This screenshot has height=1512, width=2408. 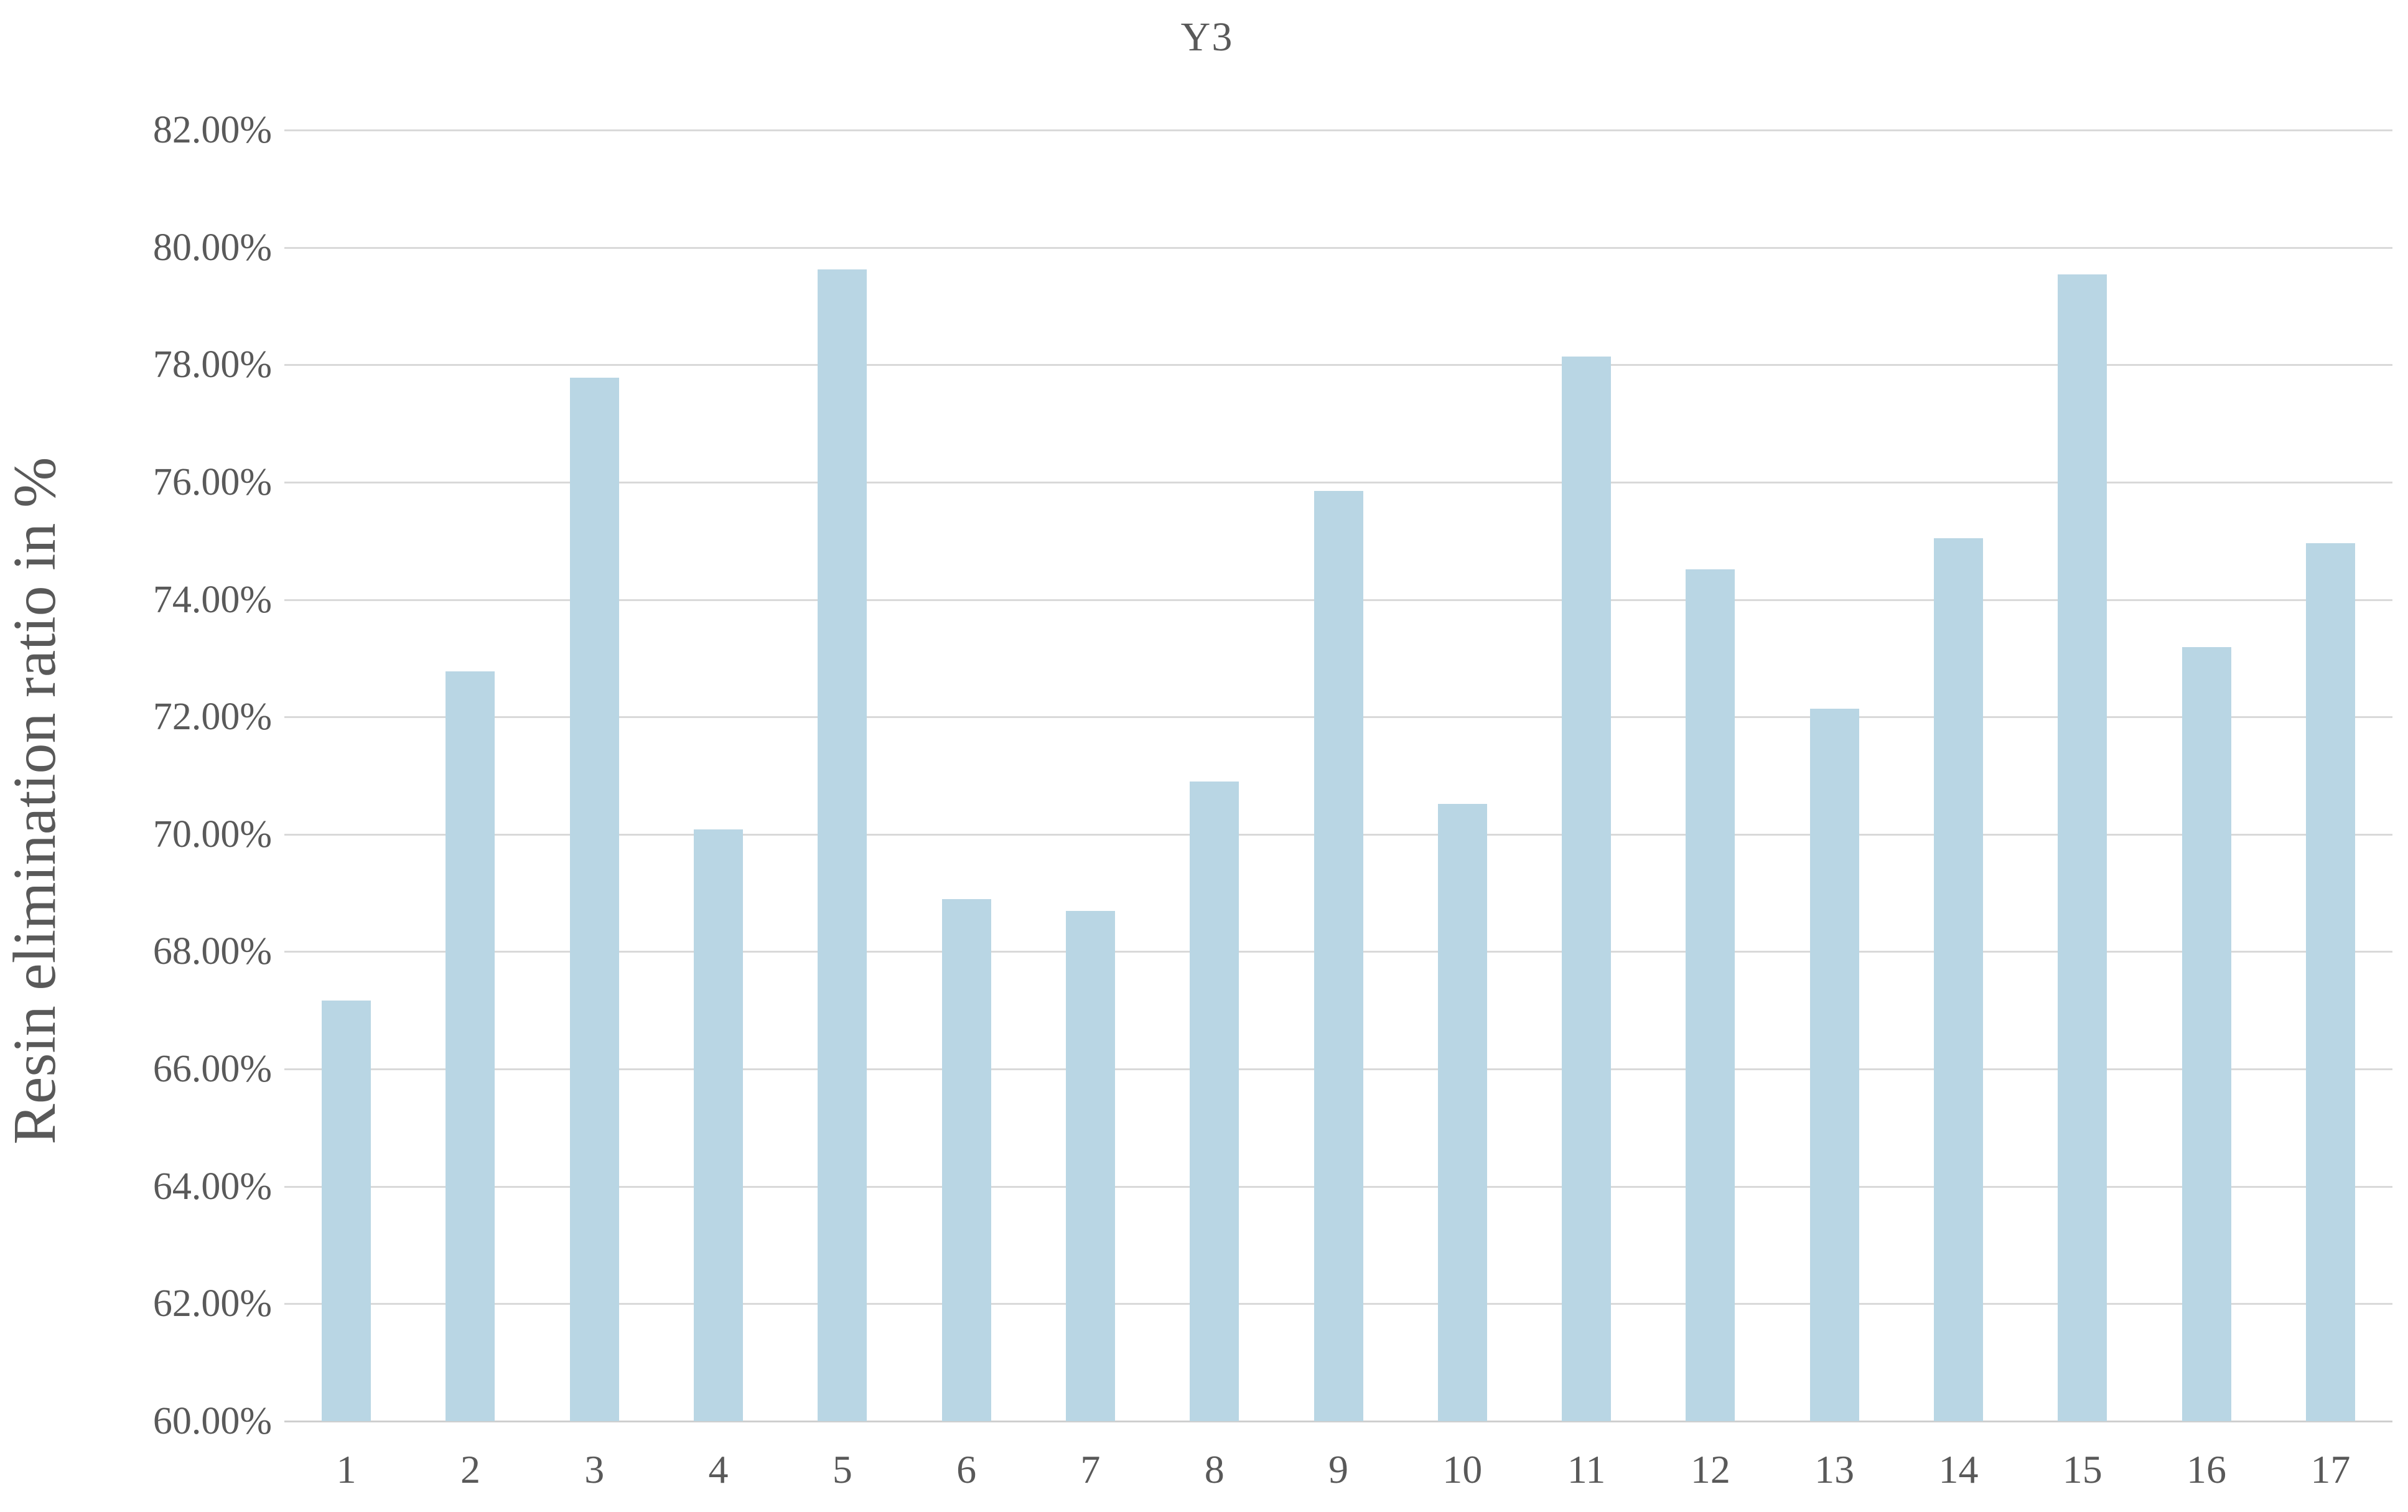 I want to click on x-tick-label: 10, so click(x=1462, y=1469).